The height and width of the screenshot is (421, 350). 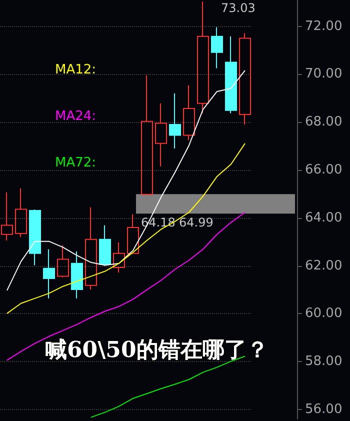 What do you see at coordinates (323, 122) in the screenshot?
I see `y-tick-label: 68.00` at bounding box center [323, 122].